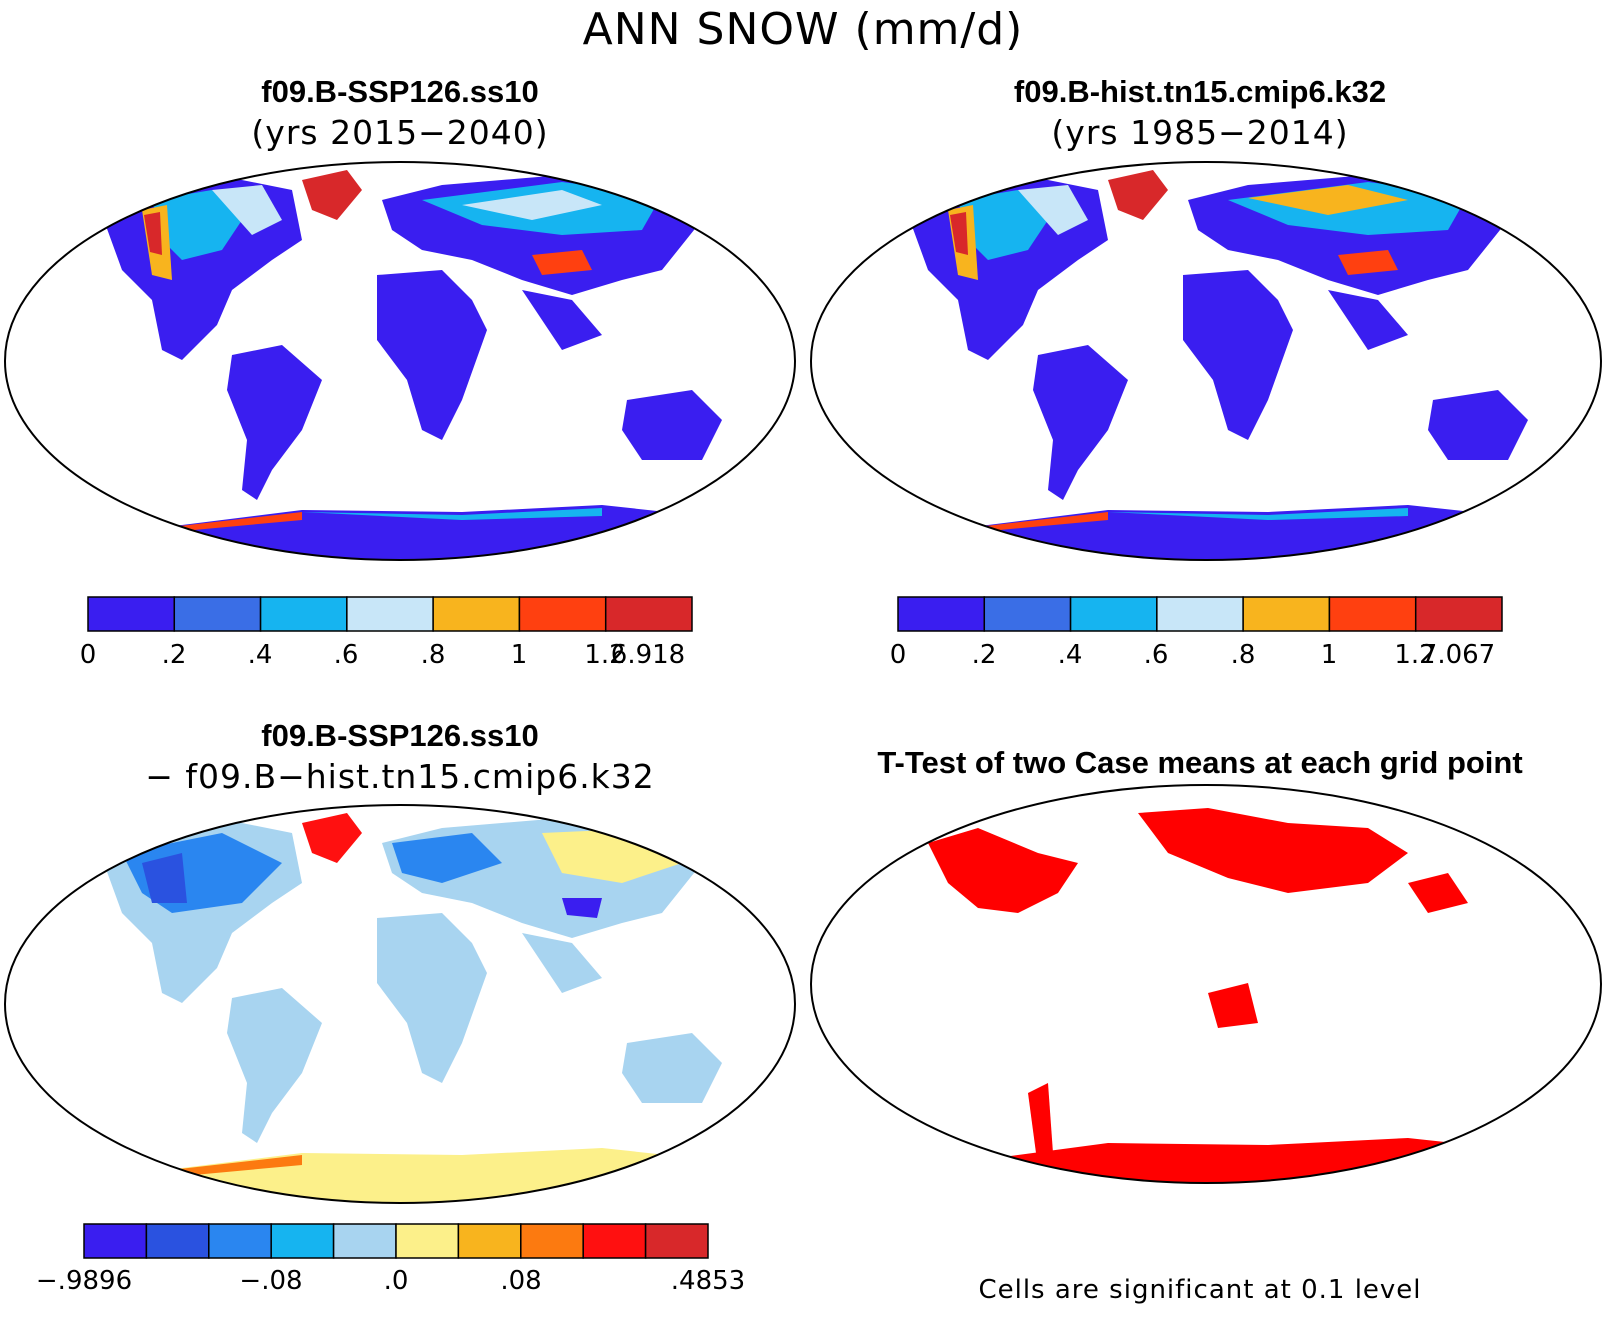 This screenshot has height=1323, width=1606. I want to click on colorbar-top-left, so click(390, 614).